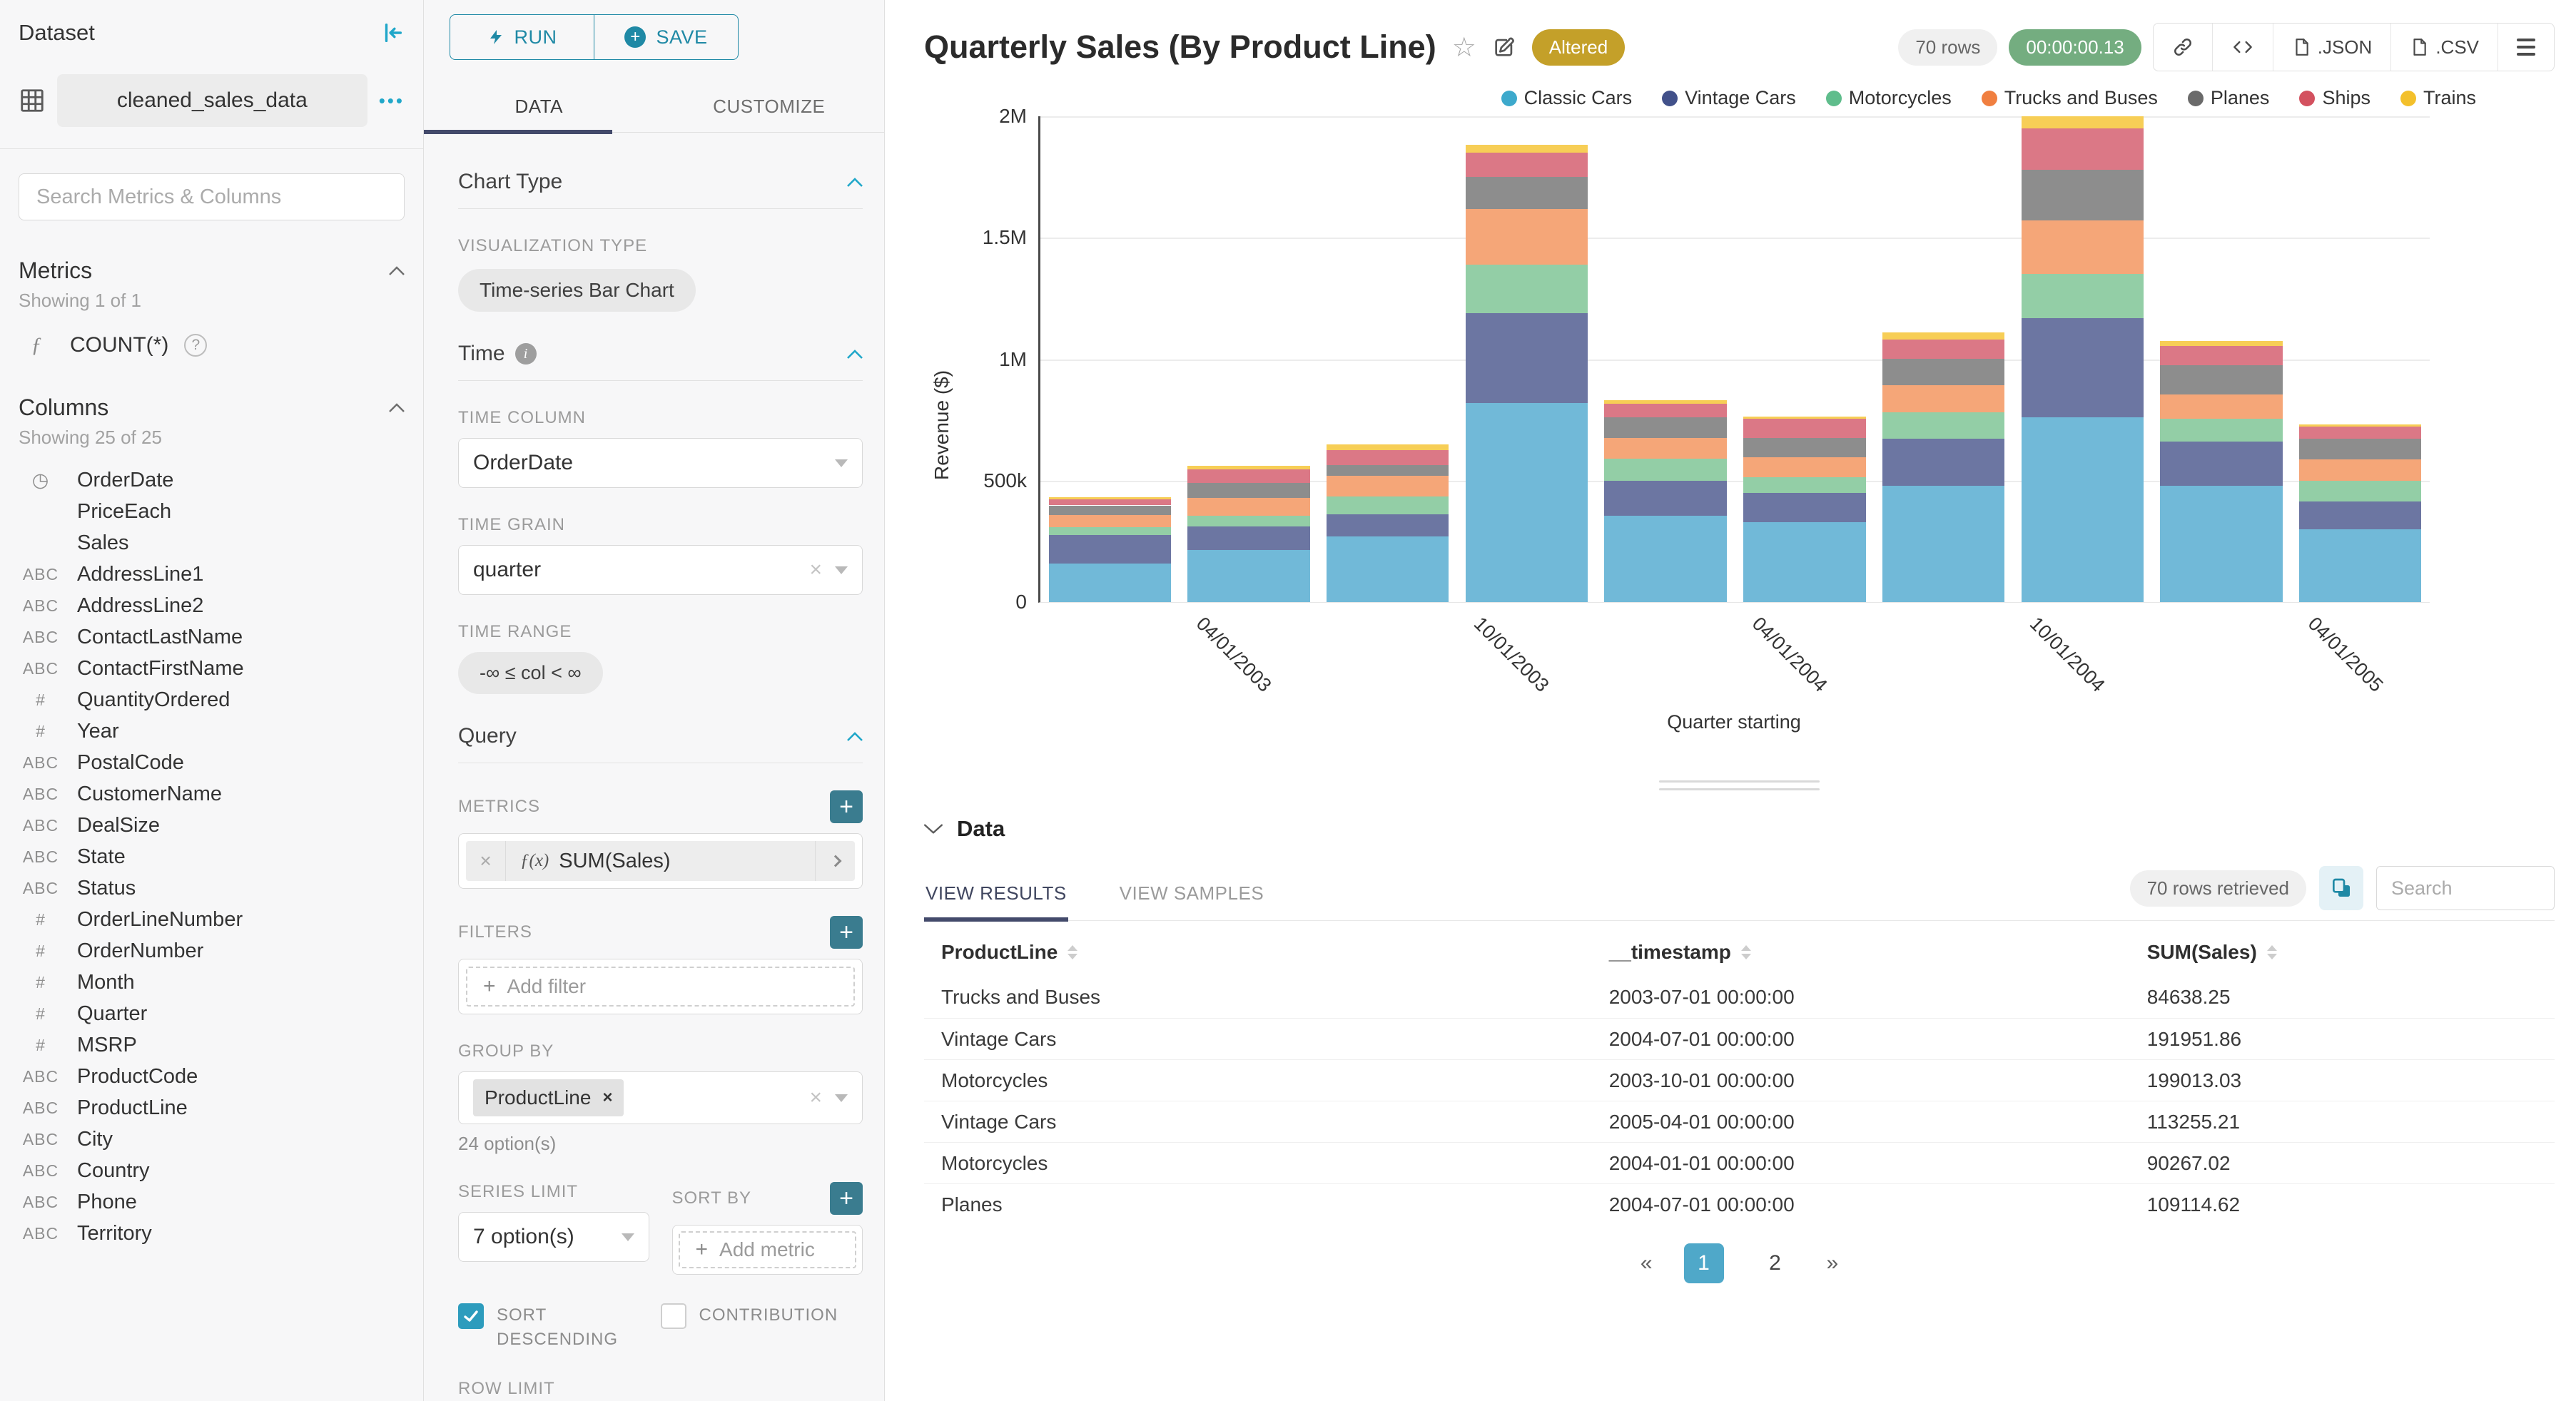 The image size is (2576, 1401). What do you see at coordinates (397, 407) in the screenshot?
I see `collapse-columns-icon` at bounding box center [397, 407].